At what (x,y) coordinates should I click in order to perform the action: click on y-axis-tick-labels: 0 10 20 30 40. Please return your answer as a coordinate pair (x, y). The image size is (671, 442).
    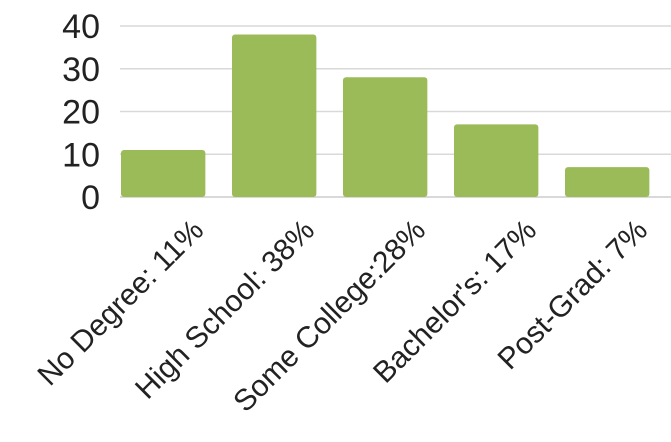
    Looking at the image, I should click on (81, 112).